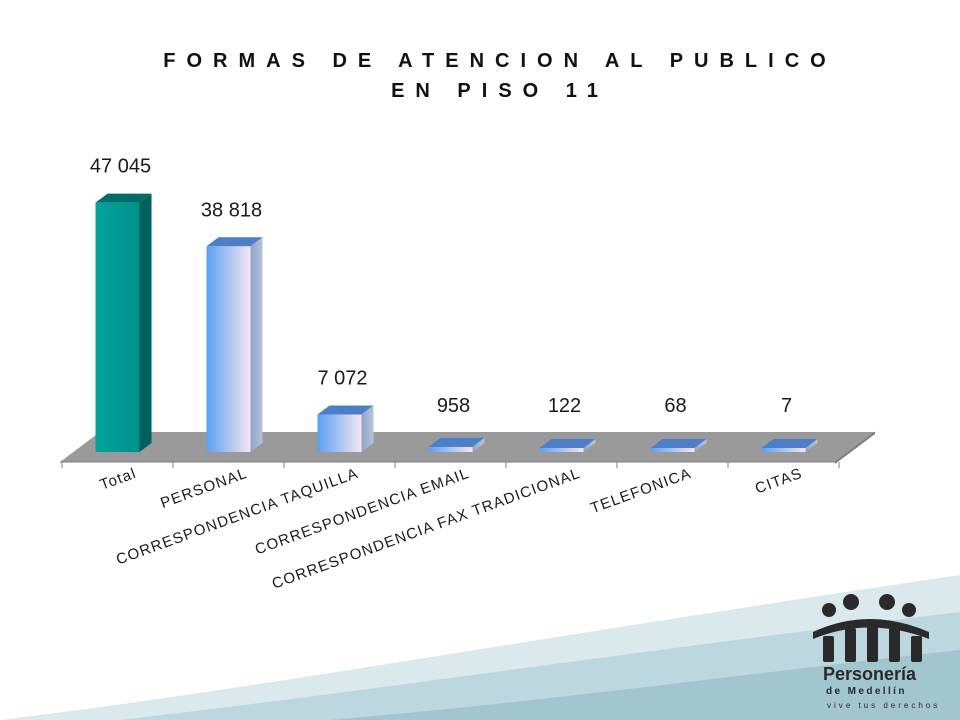 The width and height of the screenshot is (960, 720). I want to click on category-label: TELEFONICA, so click(641, 491).